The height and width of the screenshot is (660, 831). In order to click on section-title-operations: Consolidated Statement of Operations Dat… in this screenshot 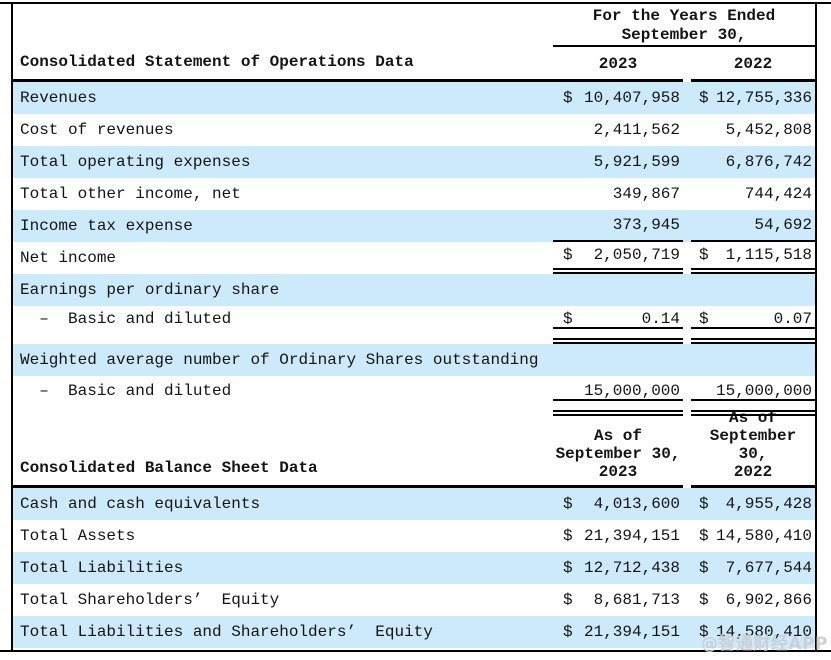, I will do `click(283, 43)`.